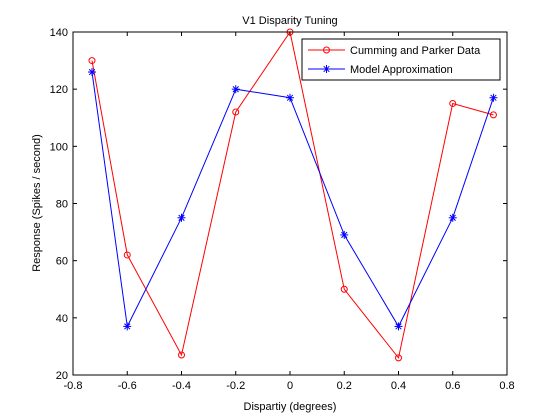 The width and height of the screenshot is (560, 420). I want to click on legend-marker-data, so click(326, 50).